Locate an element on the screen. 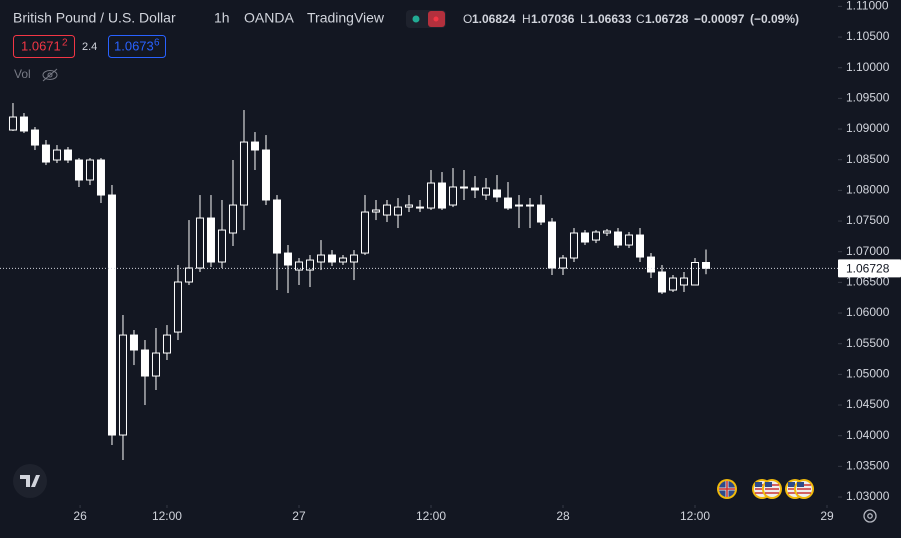 The width and height of the screenshot is (901, 538). y-tick-label: 1.06000 is located at coordinates (868, 312).